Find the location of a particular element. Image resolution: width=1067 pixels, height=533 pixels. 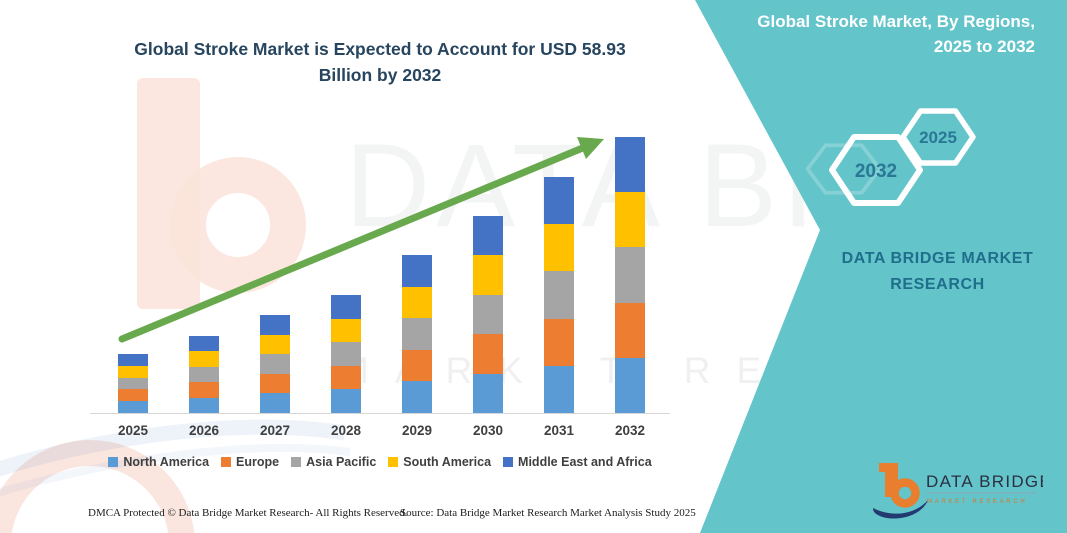

x-axis-label-2025: 2025 is located at coordinates (133, 430).